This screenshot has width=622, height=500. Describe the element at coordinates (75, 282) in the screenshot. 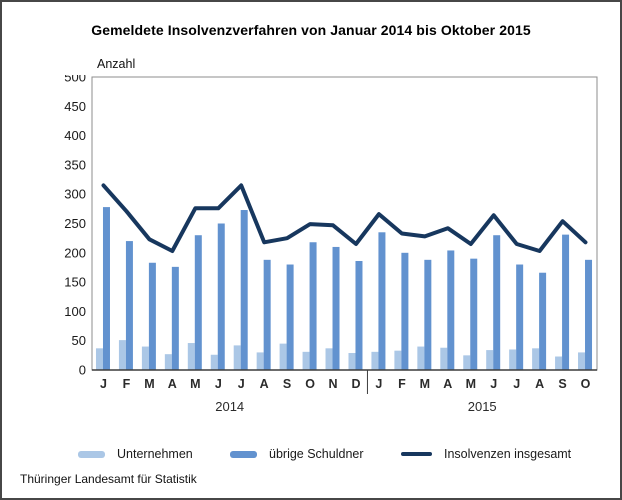

I see `y-tick-label: 150` at that location.